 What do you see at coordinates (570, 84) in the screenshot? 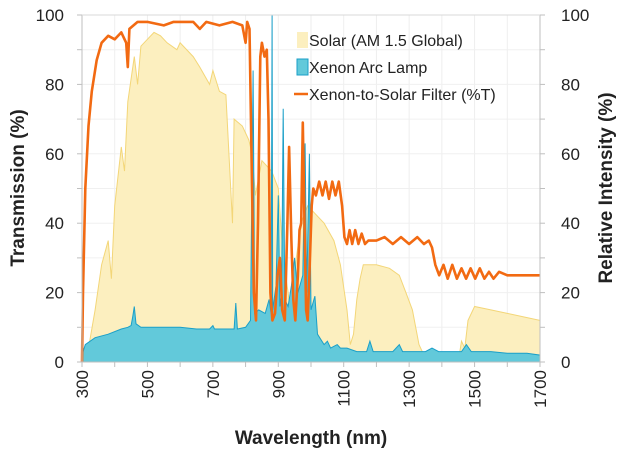
I see `y-tick-label-right: 80` at bounding box center [570, 84].